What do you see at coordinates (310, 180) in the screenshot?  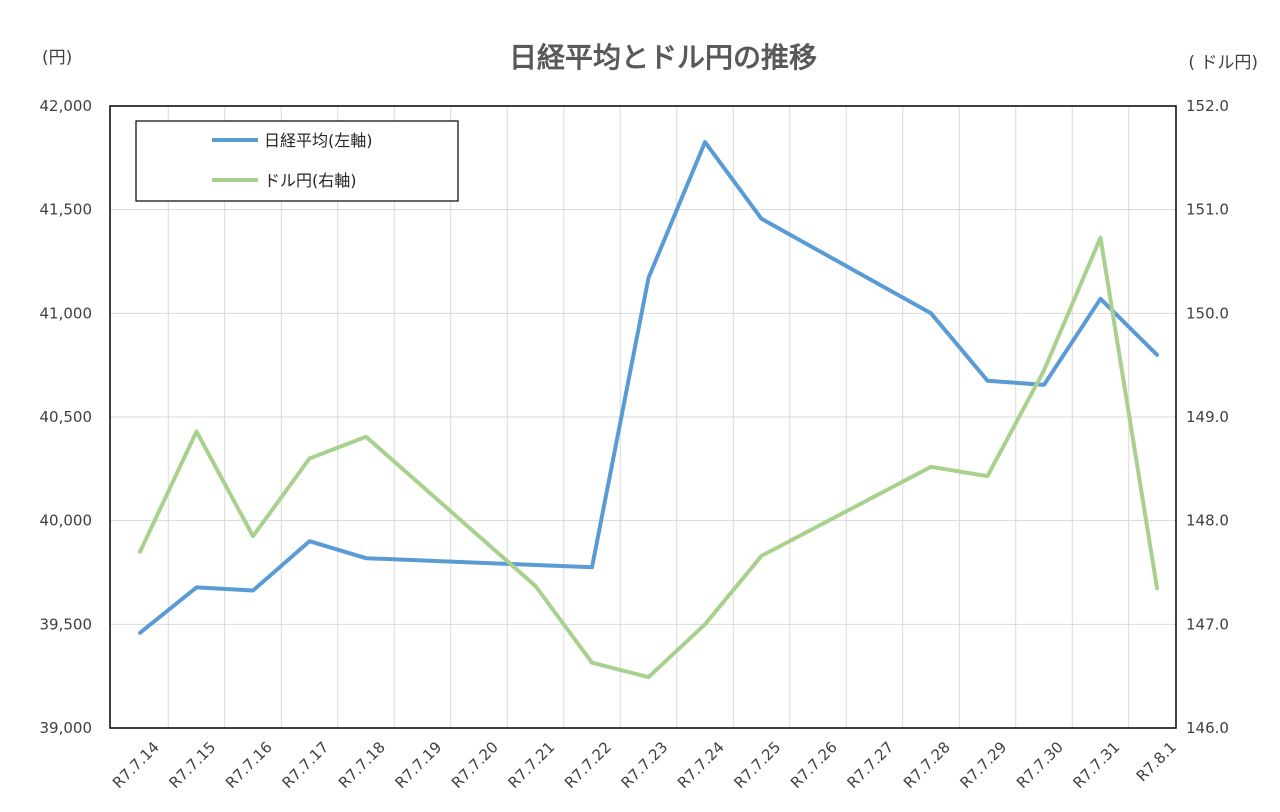 I see `legend-label-usdjpy: ドル円(右軸)` at bounding box center [310, 180].